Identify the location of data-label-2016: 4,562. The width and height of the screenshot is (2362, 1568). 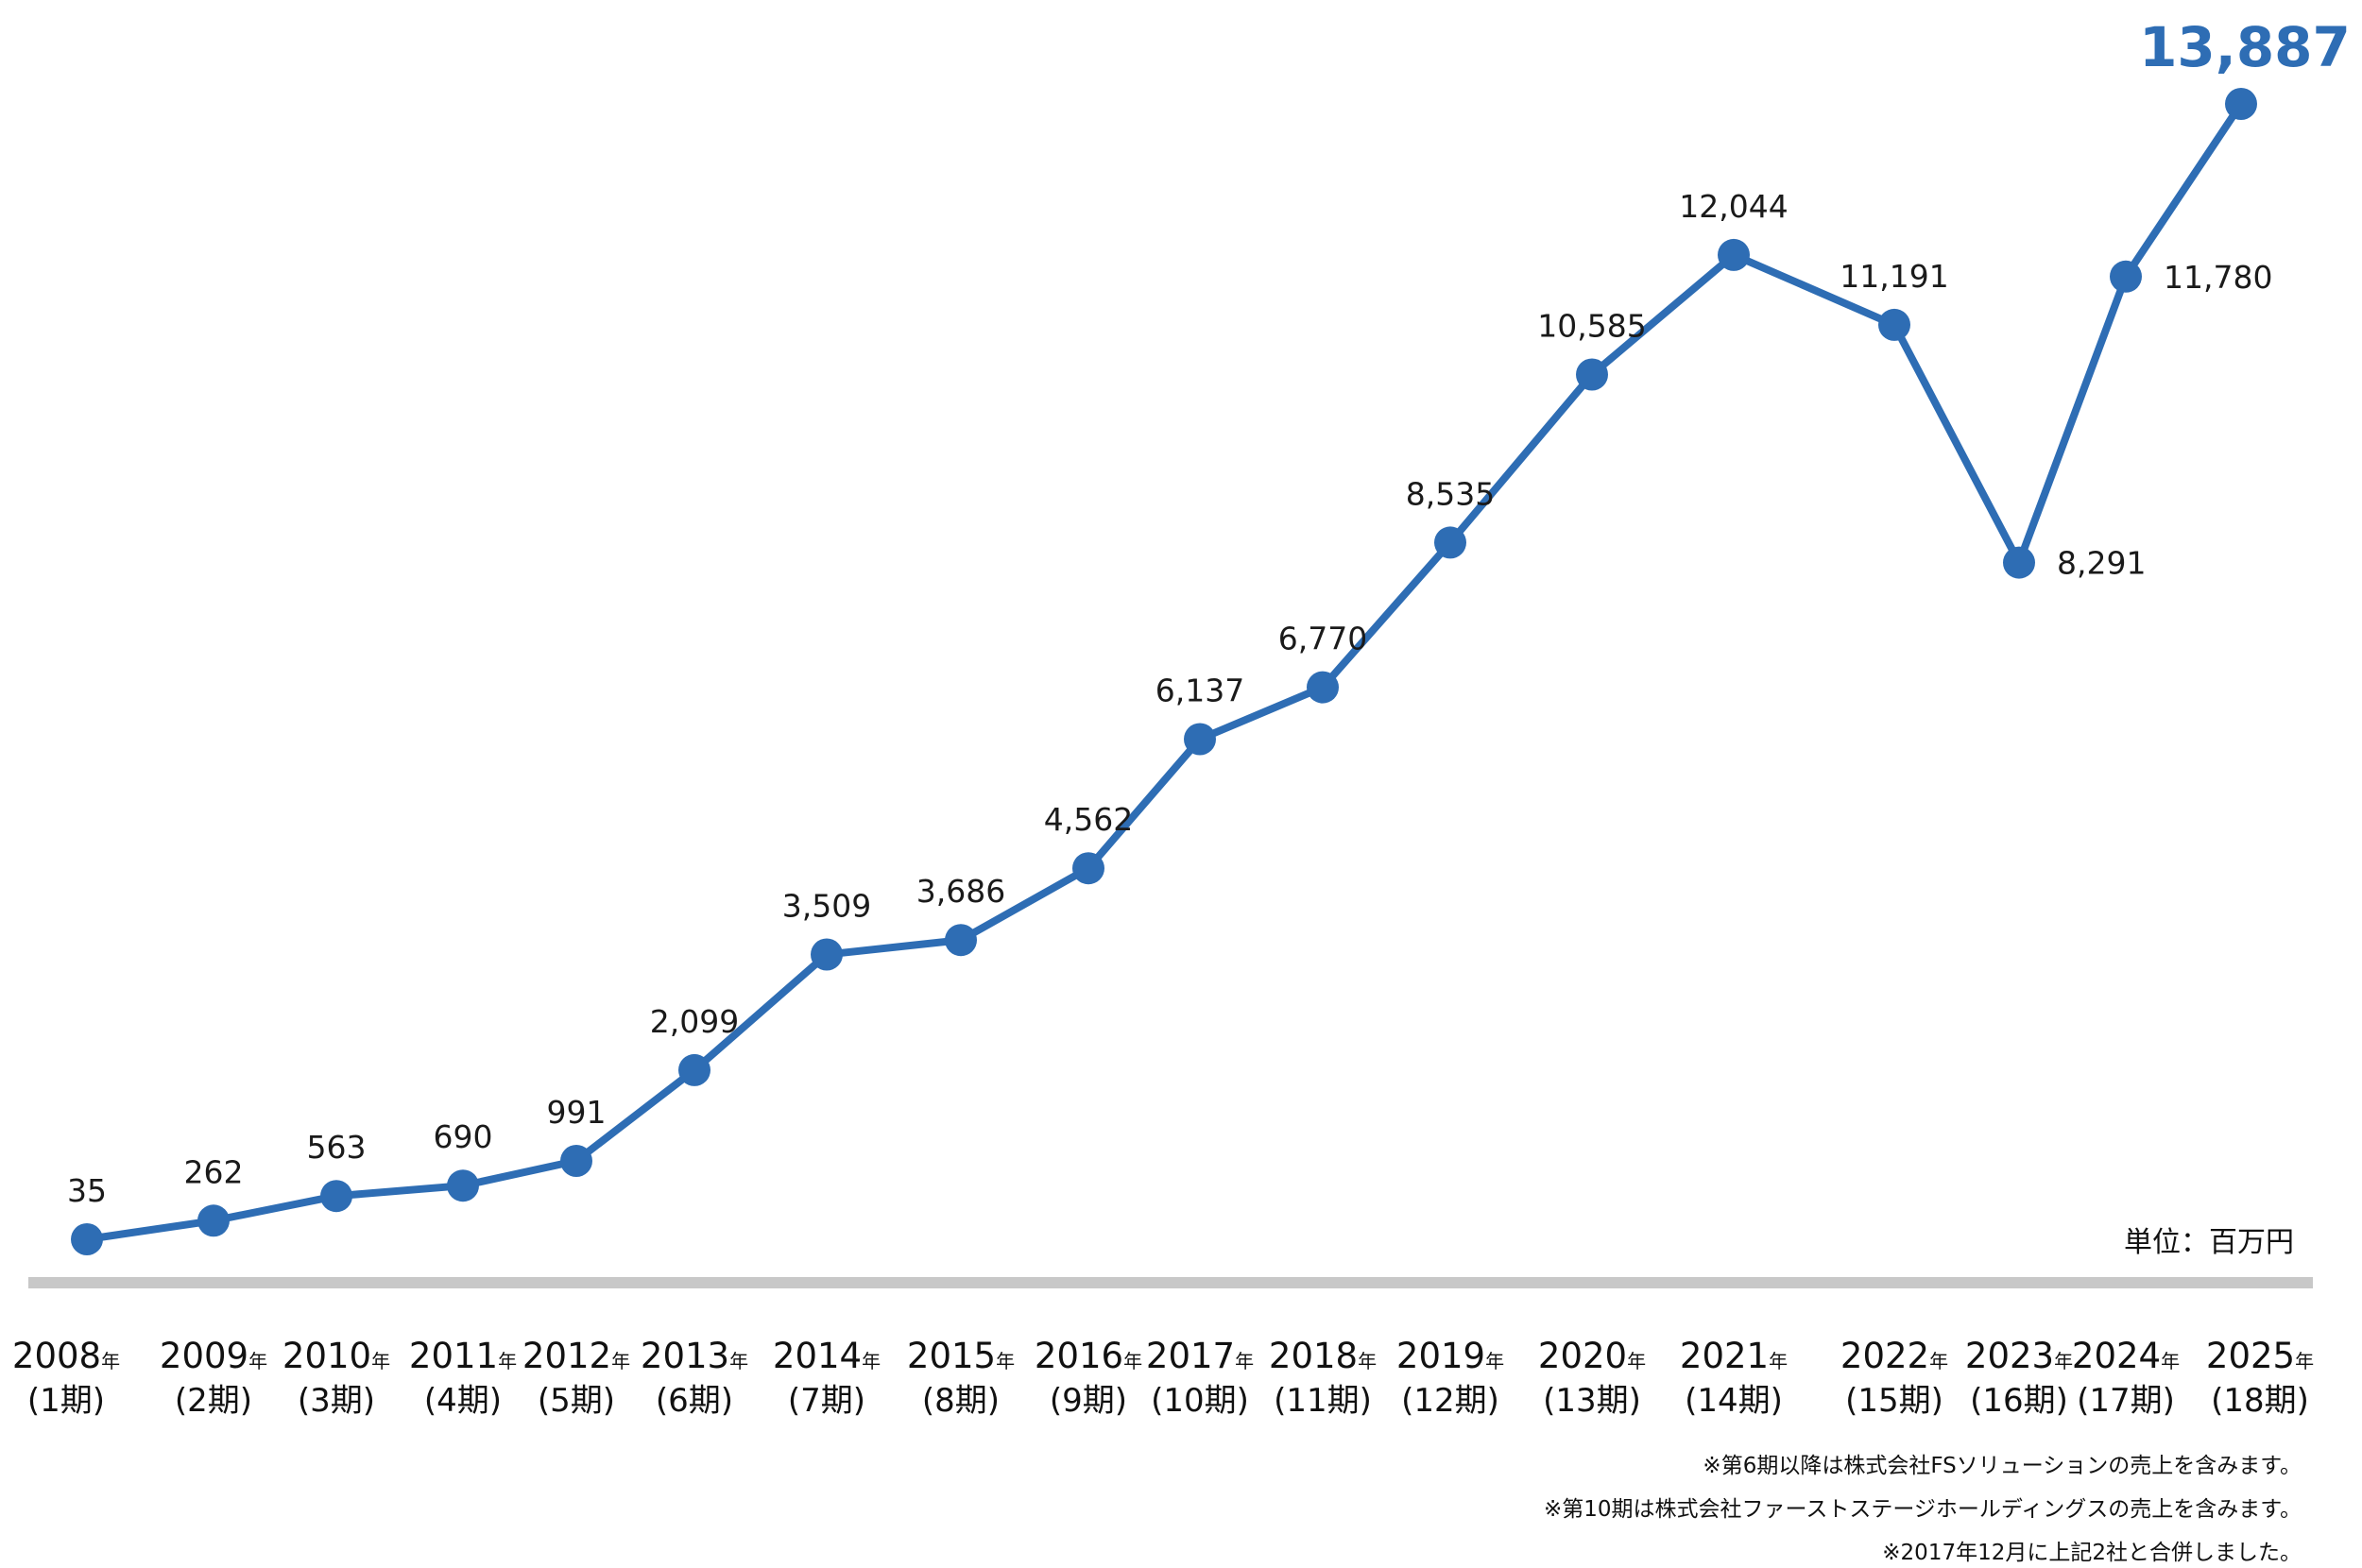
(1088, 819).